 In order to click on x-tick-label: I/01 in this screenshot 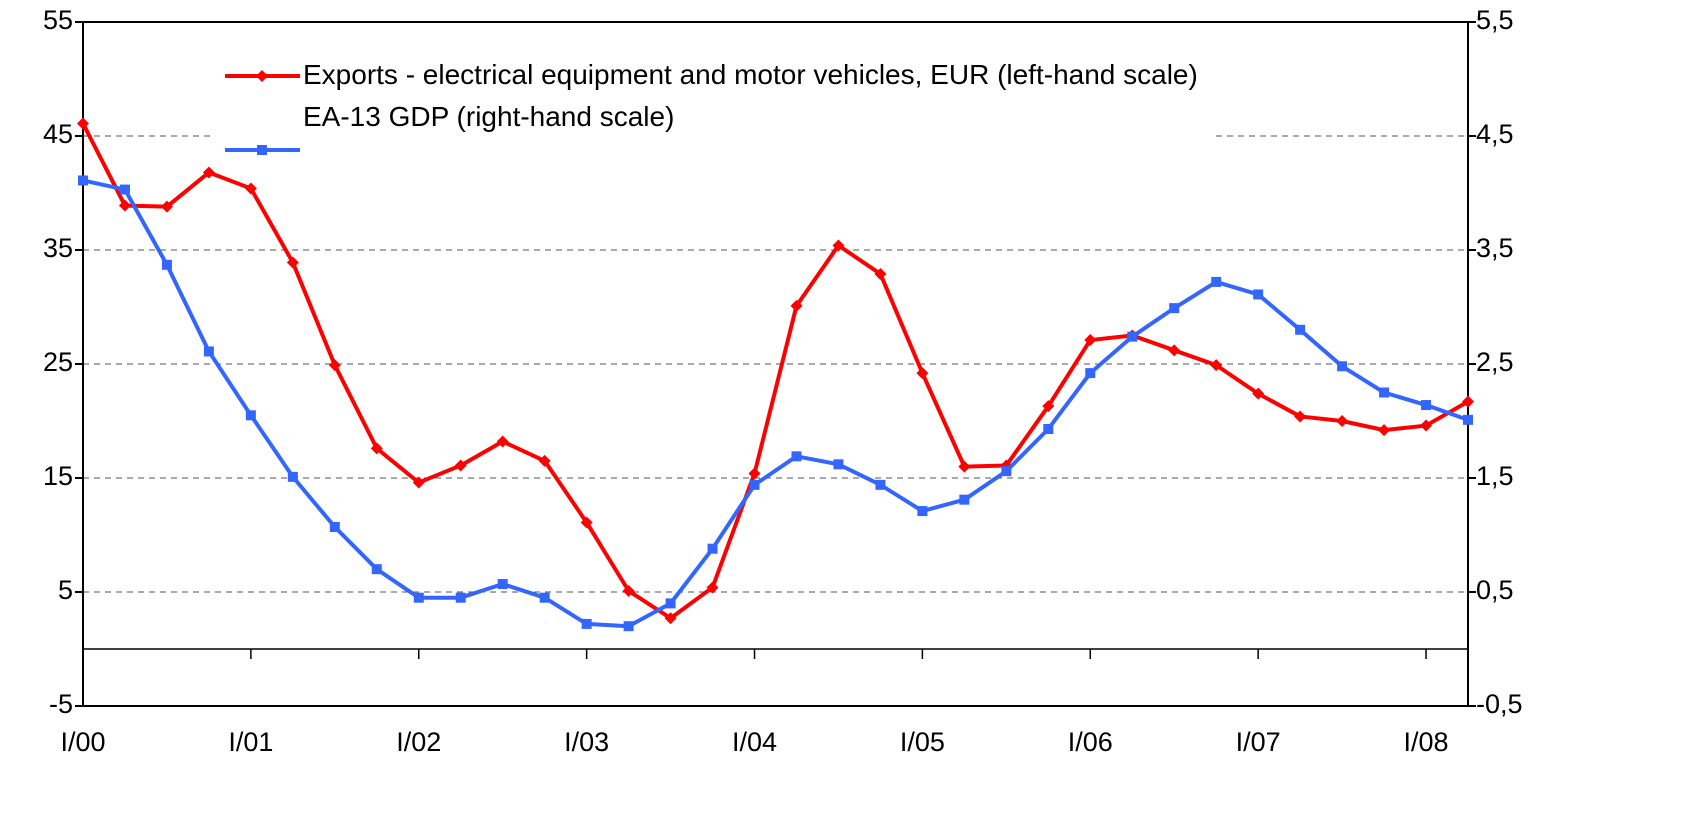, I will do `click(250, 742)`.